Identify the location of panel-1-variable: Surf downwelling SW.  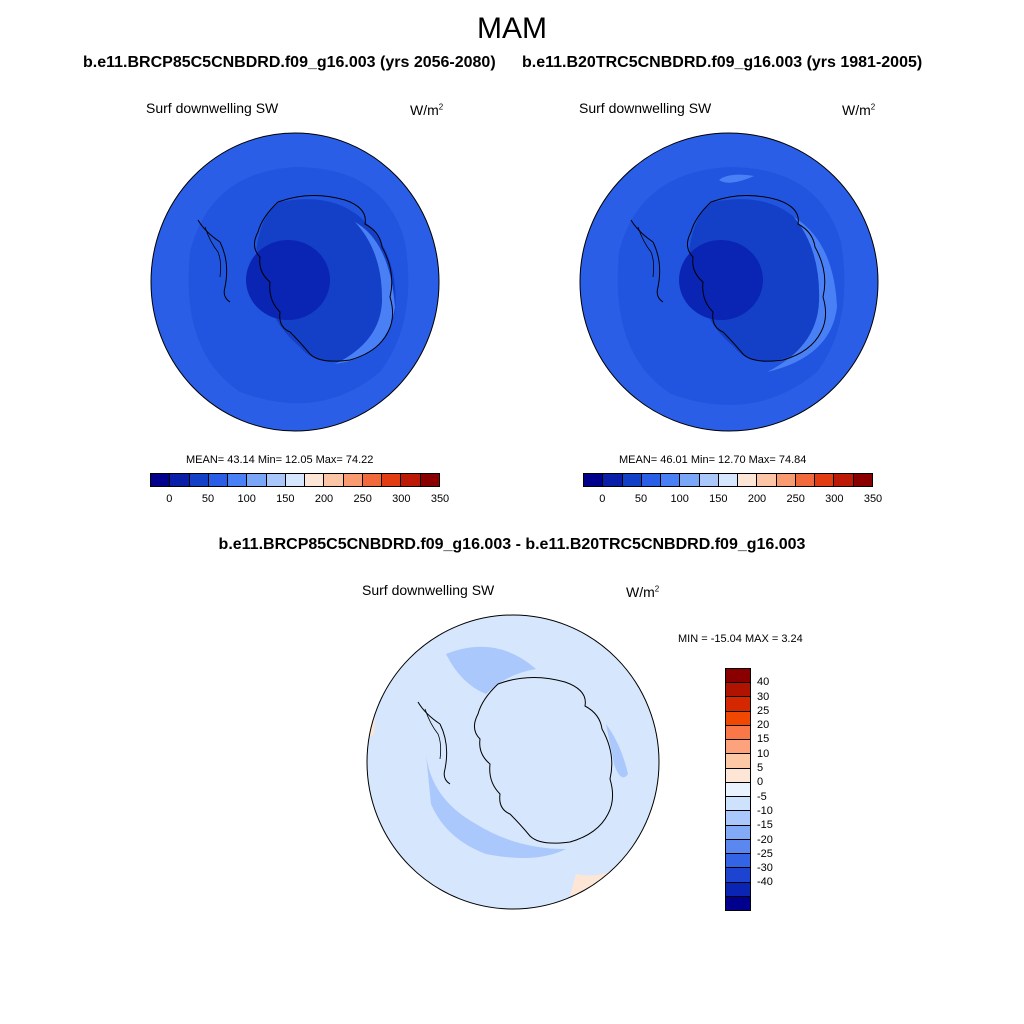
(212, 108).